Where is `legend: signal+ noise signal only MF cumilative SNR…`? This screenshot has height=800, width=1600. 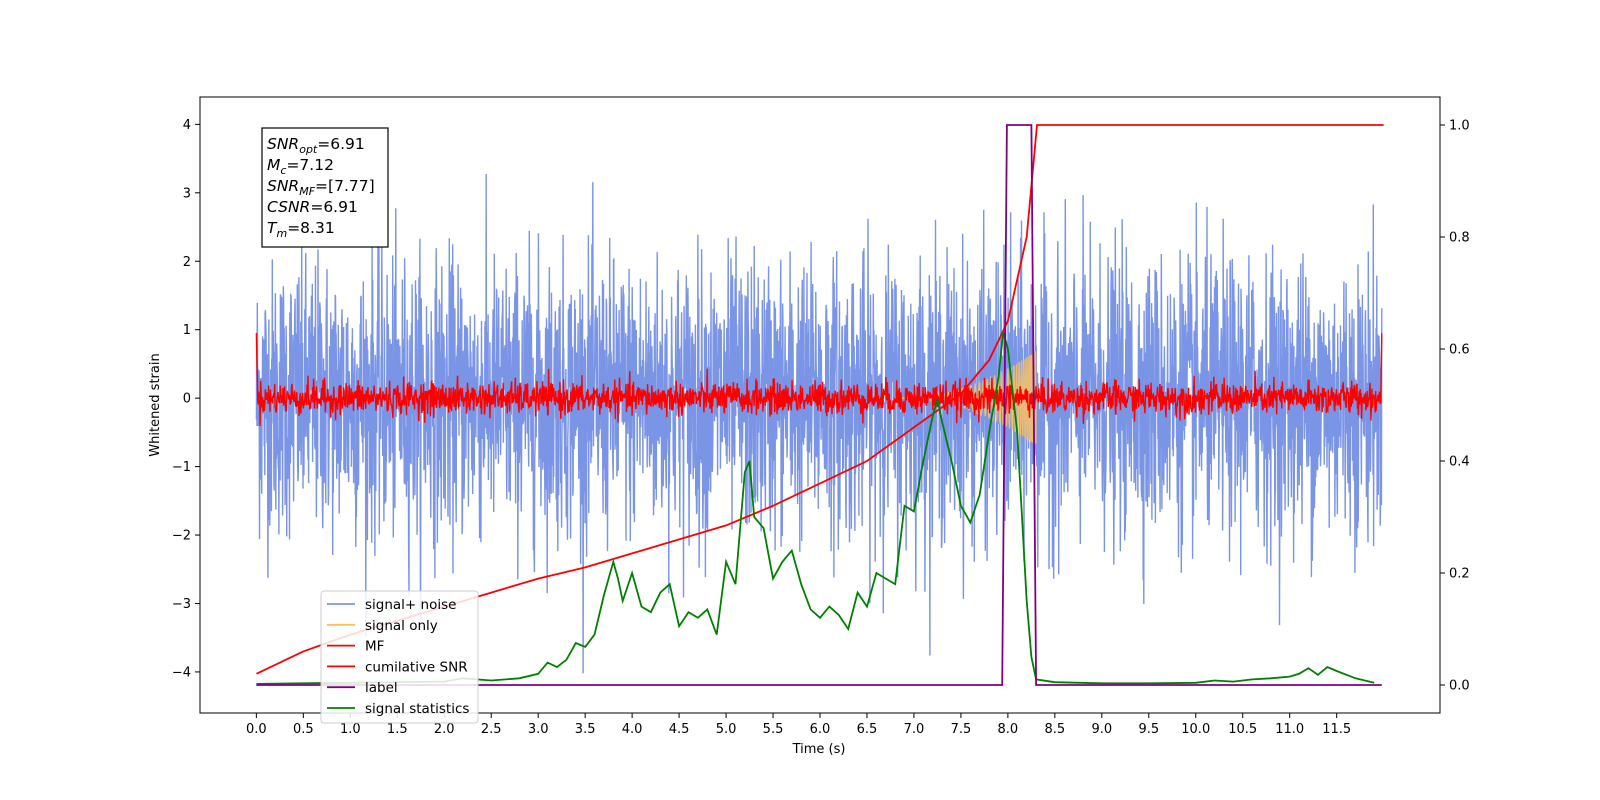 legend: signal+ noise signal only MF cumilative SNR… is located at coordinates (399, 657).